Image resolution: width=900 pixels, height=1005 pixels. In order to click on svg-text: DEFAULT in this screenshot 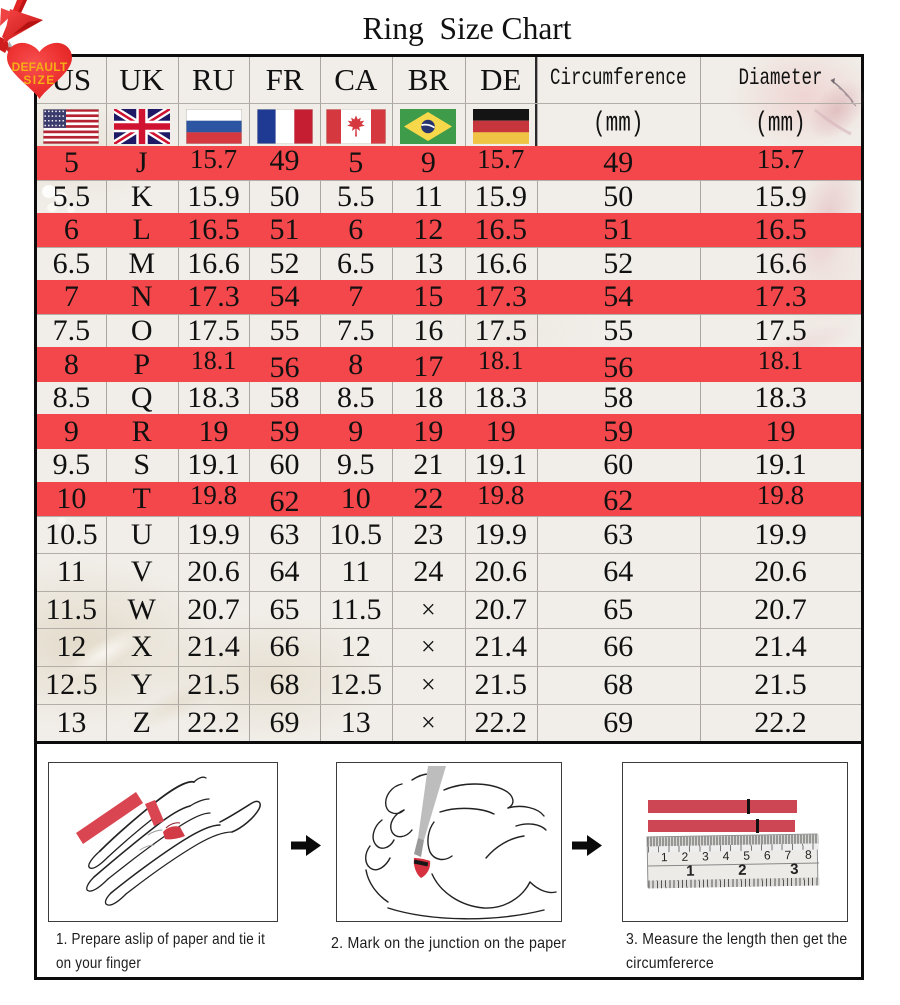, I will do `click(40, 67)`.